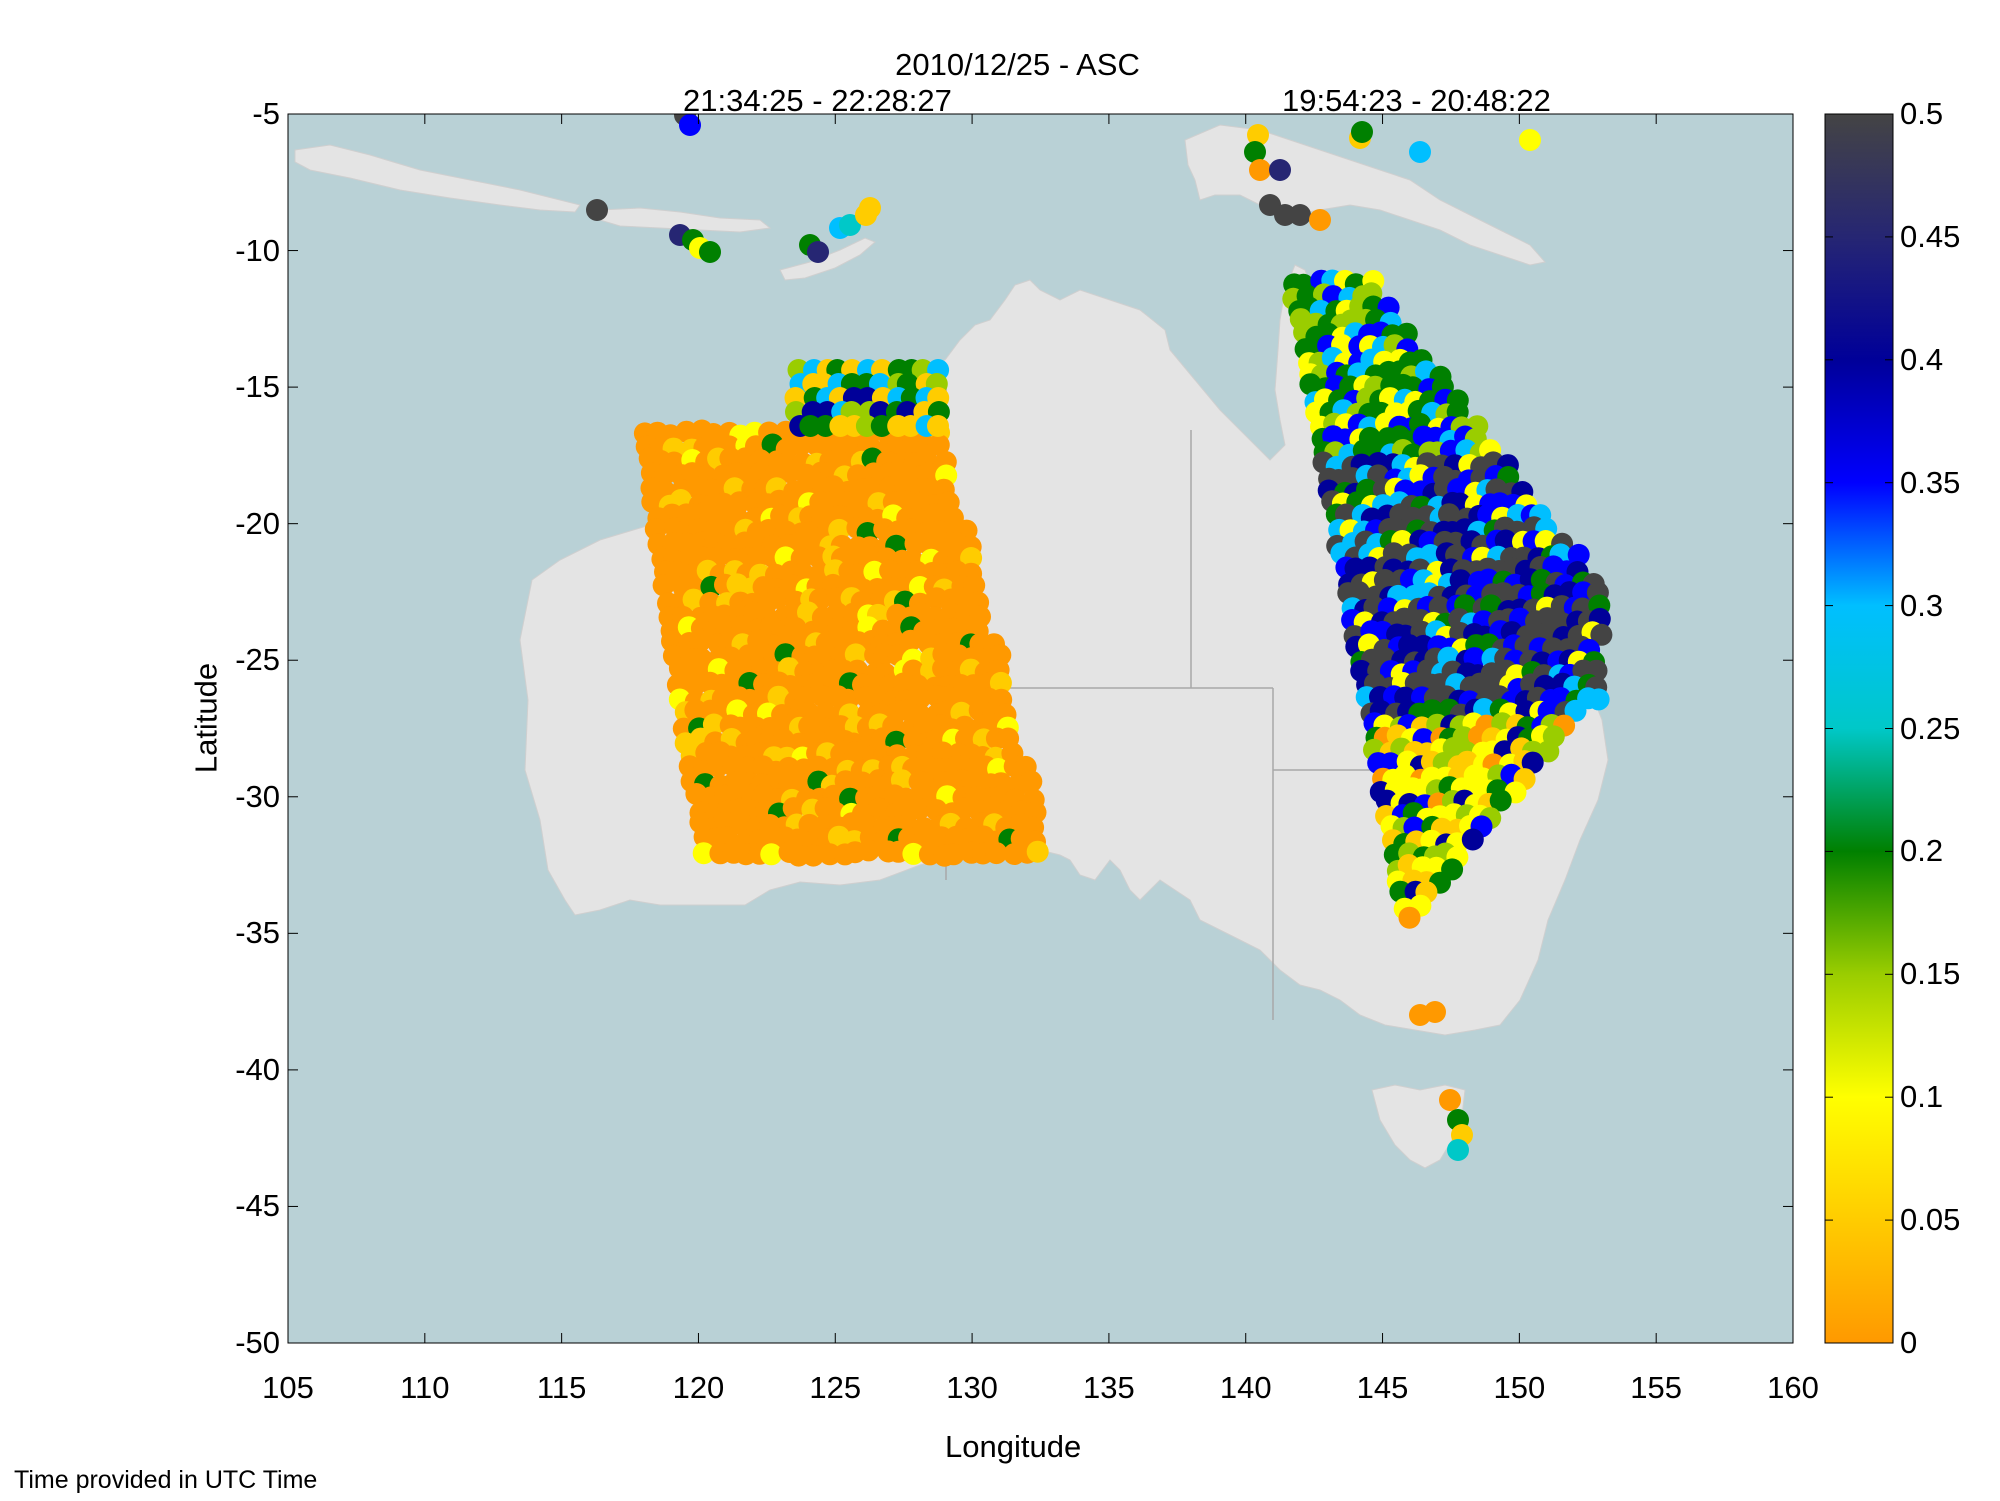  What do you see at coordinates (206, 718) in the screenshot?
I see `y-axis-label: Latitude` at bounding box center [206, 718].